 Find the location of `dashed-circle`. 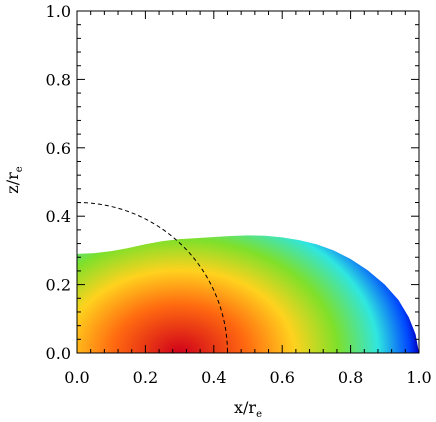

dashed-circle is located at coordinates (152, 278).